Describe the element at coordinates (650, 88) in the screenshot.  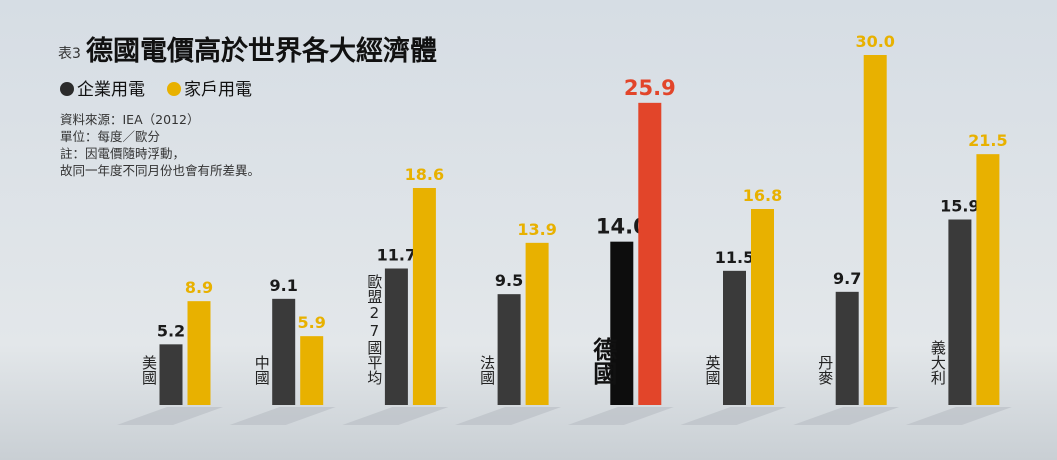
I see `value-label: 25.9` at that location.